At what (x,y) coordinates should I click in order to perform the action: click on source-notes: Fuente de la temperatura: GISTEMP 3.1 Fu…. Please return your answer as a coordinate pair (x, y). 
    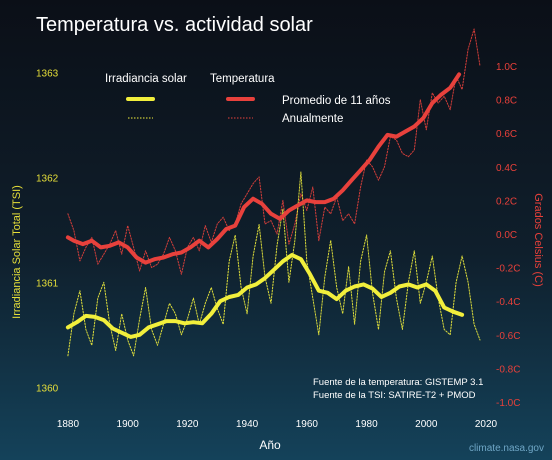
    Looking at the image, I should click on (398, 389).